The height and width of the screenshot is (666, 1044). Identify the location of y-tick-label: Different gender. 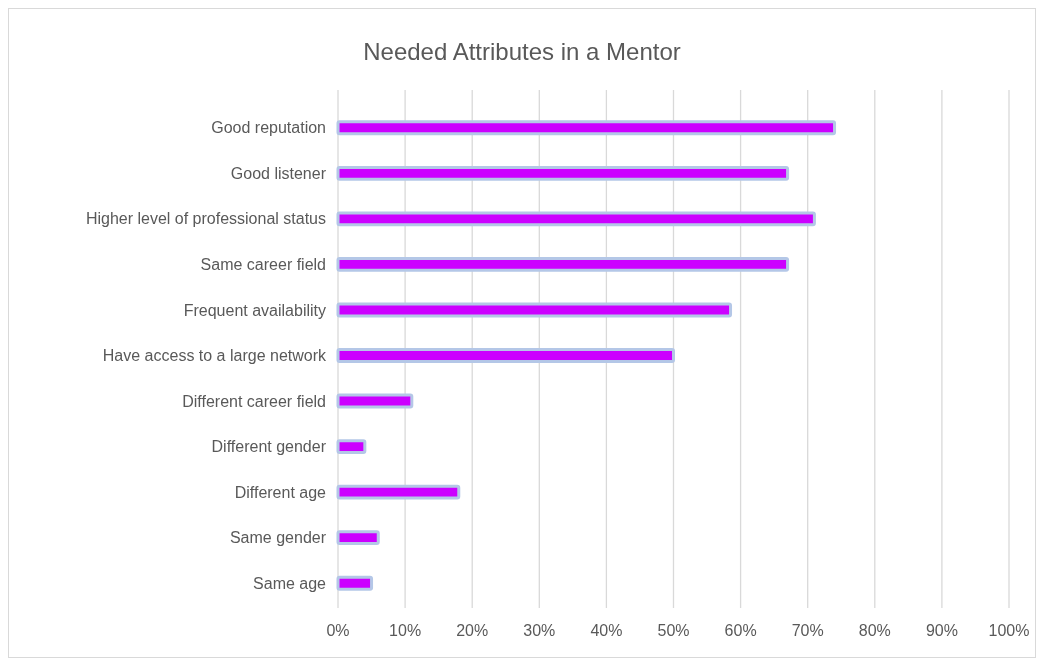
(269, 447).